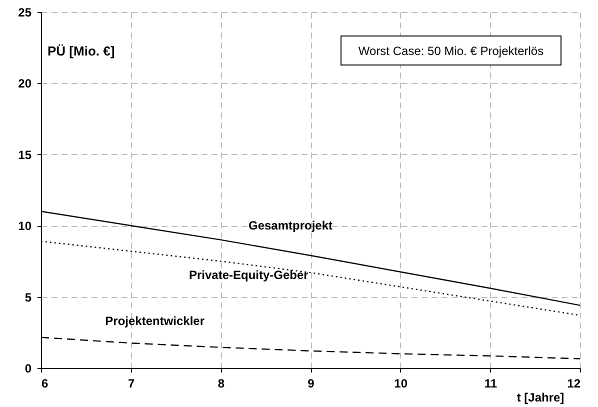 The height and width of the screenshot is (407, 598). What do you see at coordinates (45, 383) in the screenshot?
I see `x-tick-label: 6` at bounding box center [45, 383].